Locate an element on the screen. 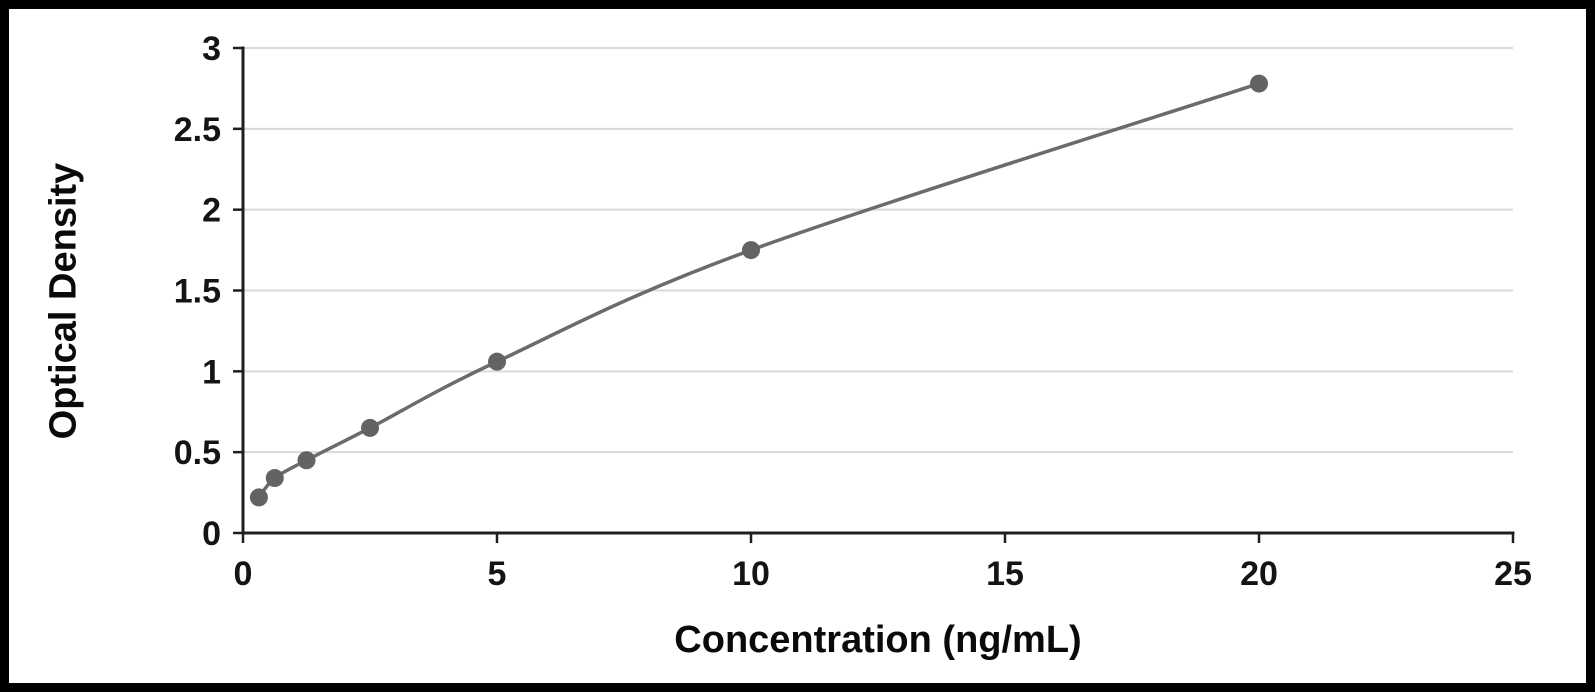  svg-text: 0.5 is located at coordinates (197, 453).